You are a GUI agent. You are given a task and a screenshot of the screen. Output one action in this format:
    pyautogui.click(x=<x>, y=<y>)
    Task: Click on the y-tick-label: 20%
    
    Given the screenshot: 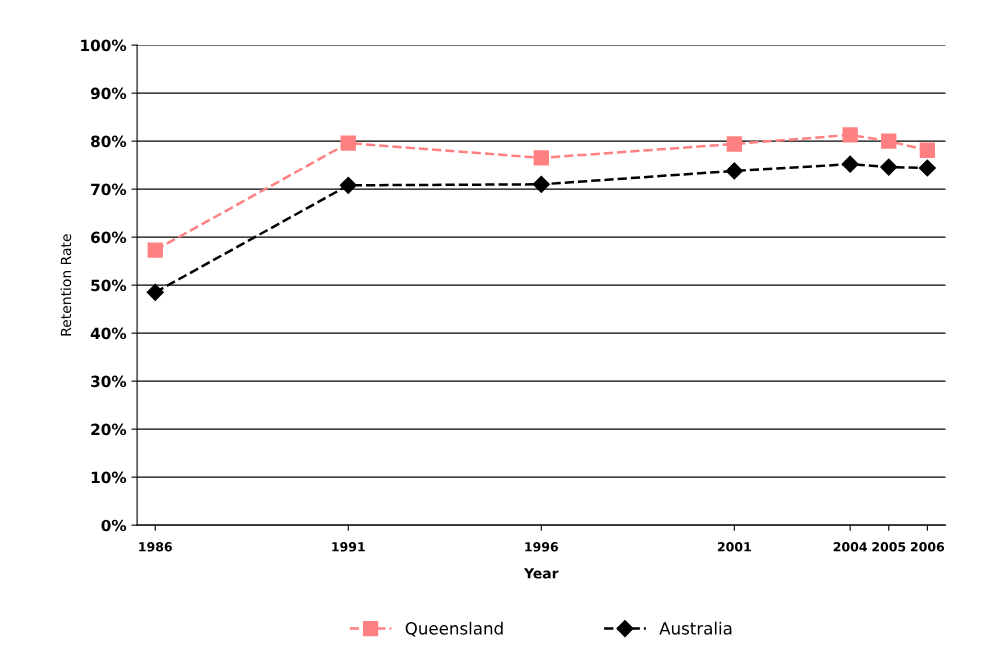 What is the action you would take?
    pyautogui.click(x=109, y=429)
    